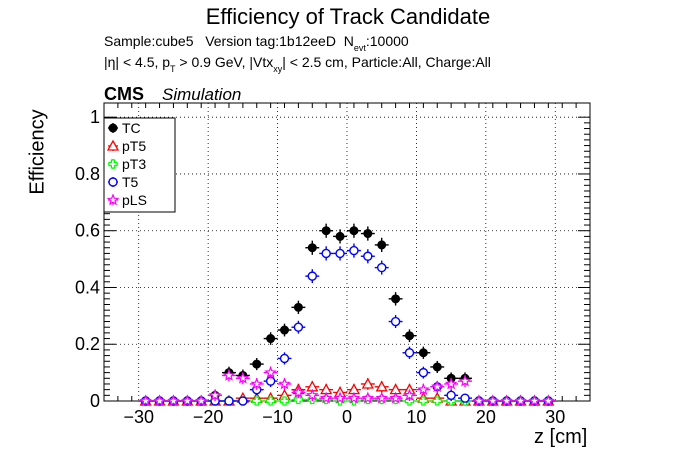 Image resolution: width=696 pixels, height=472 pixels. Describe the element at coordinates (134, 164) in the screenshot. I see `legend-label: pT3` at that location.